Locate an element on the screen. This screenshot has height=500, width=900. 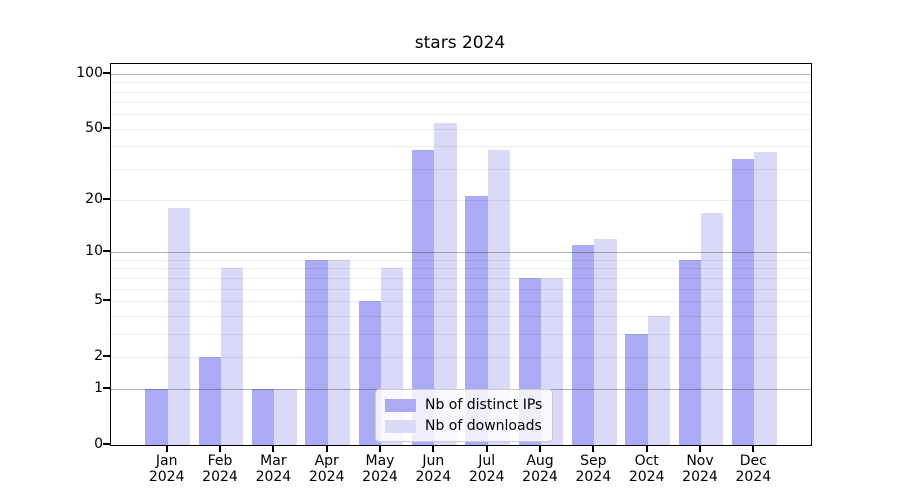
y-tick-label-5: 5 is located at coordinates (98, 299).